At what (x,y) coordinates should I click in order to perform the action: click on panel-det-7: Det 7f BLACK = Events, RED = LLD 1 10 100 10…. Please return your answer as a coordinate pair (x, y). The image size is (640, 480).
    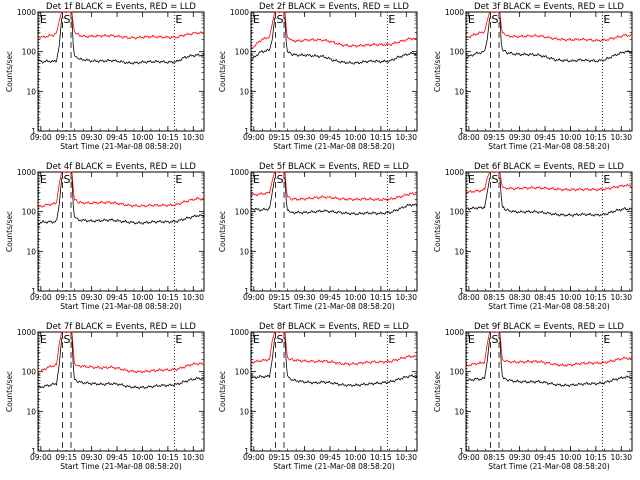
    Looking at the image, I should click on (105, 396).